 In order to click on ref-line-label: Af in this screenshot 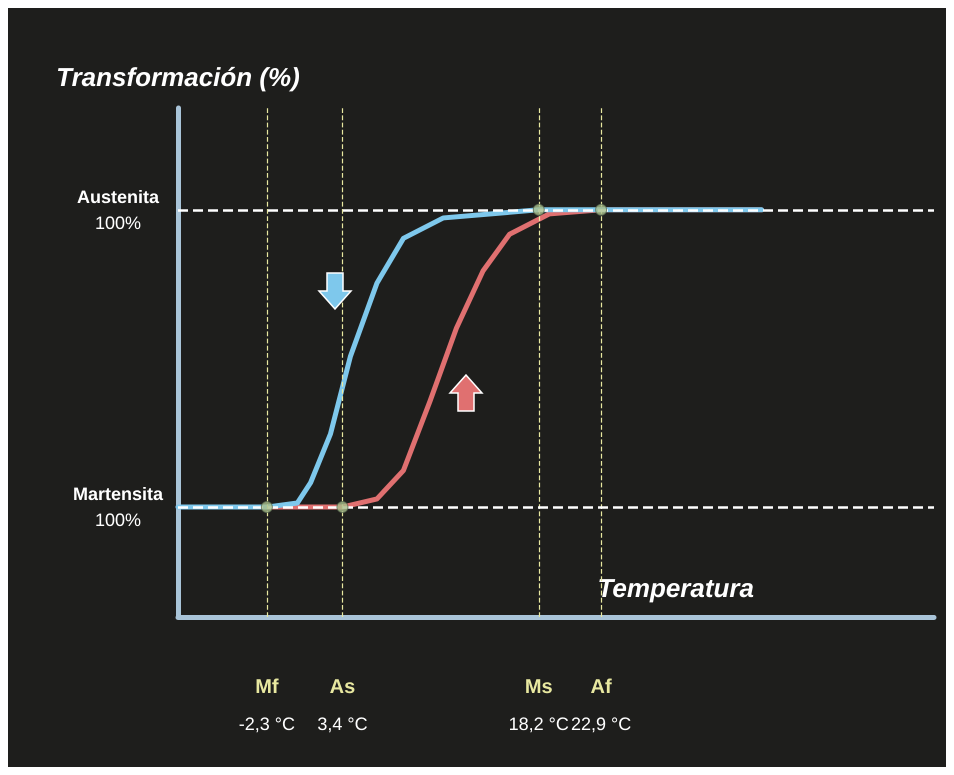, I will do `click(601, 687)`.